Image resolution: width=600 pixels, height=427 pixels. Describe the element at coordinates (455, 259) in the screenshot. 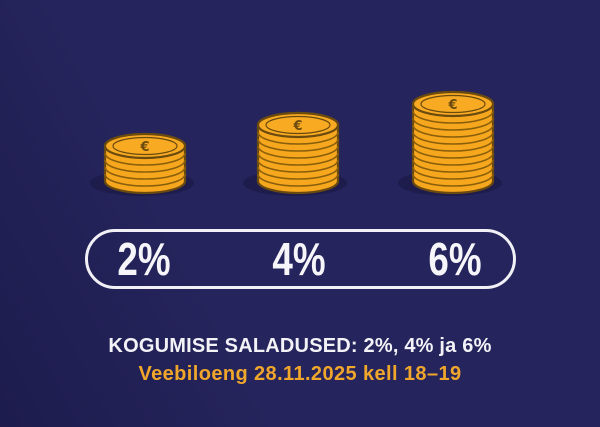

I see `rate-label-6pct: 6%` at that location.